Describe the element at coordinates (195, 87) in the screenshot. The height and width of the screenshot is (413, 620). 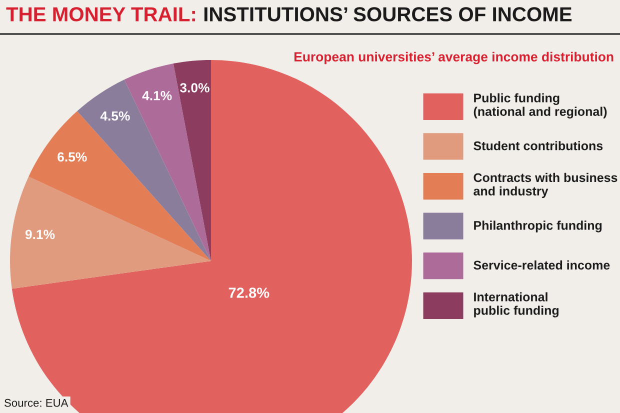
I see `data-label: 3.0%` at that location.